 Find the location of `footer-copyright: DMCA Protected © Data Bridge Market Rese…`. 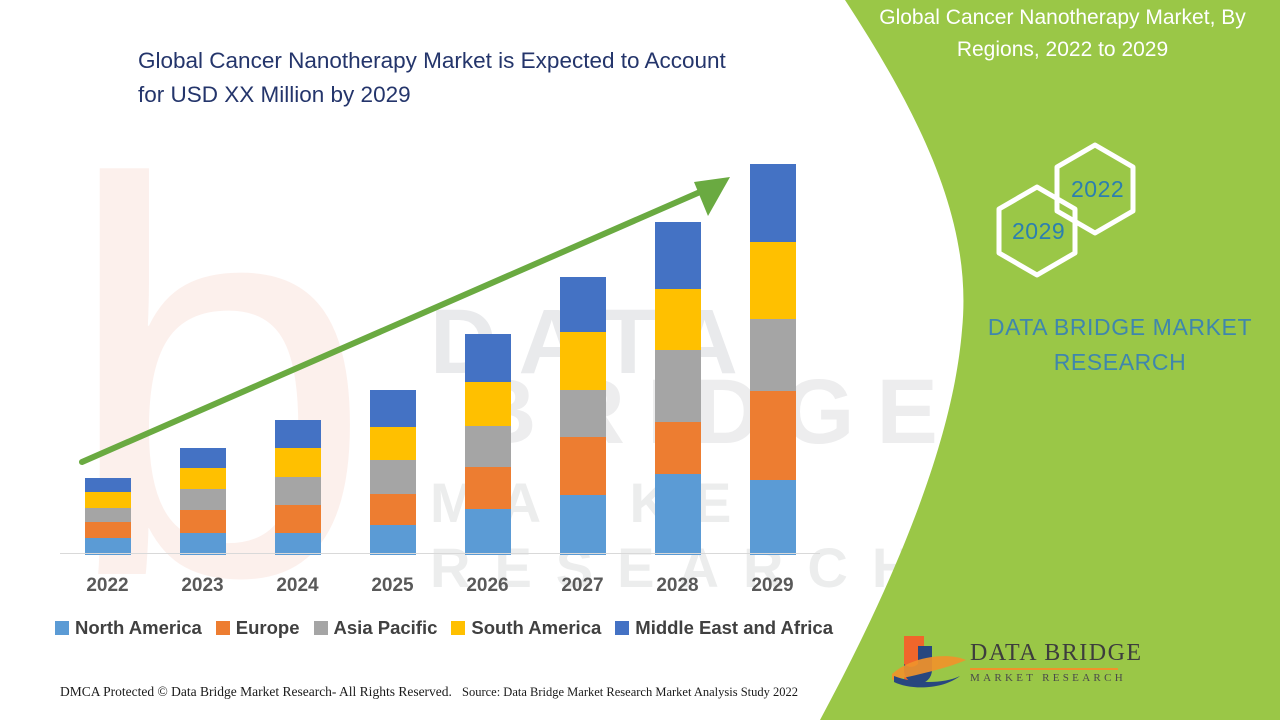

footer-copyright: DMCA Protected © Data Bridge Market Rese… is located at coordinates (256, 691).